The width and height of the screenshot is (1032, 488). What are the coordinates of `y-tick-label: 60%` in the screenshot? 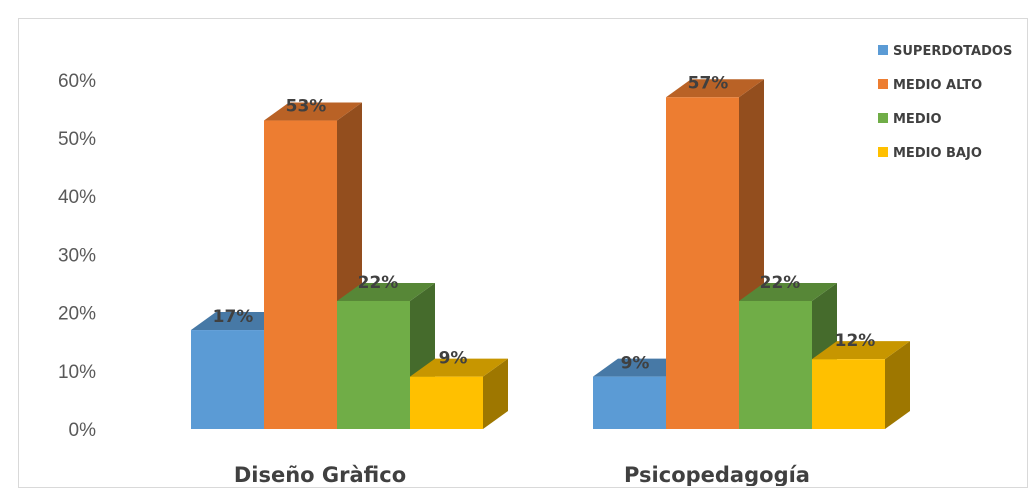 It's located at (77, 81).